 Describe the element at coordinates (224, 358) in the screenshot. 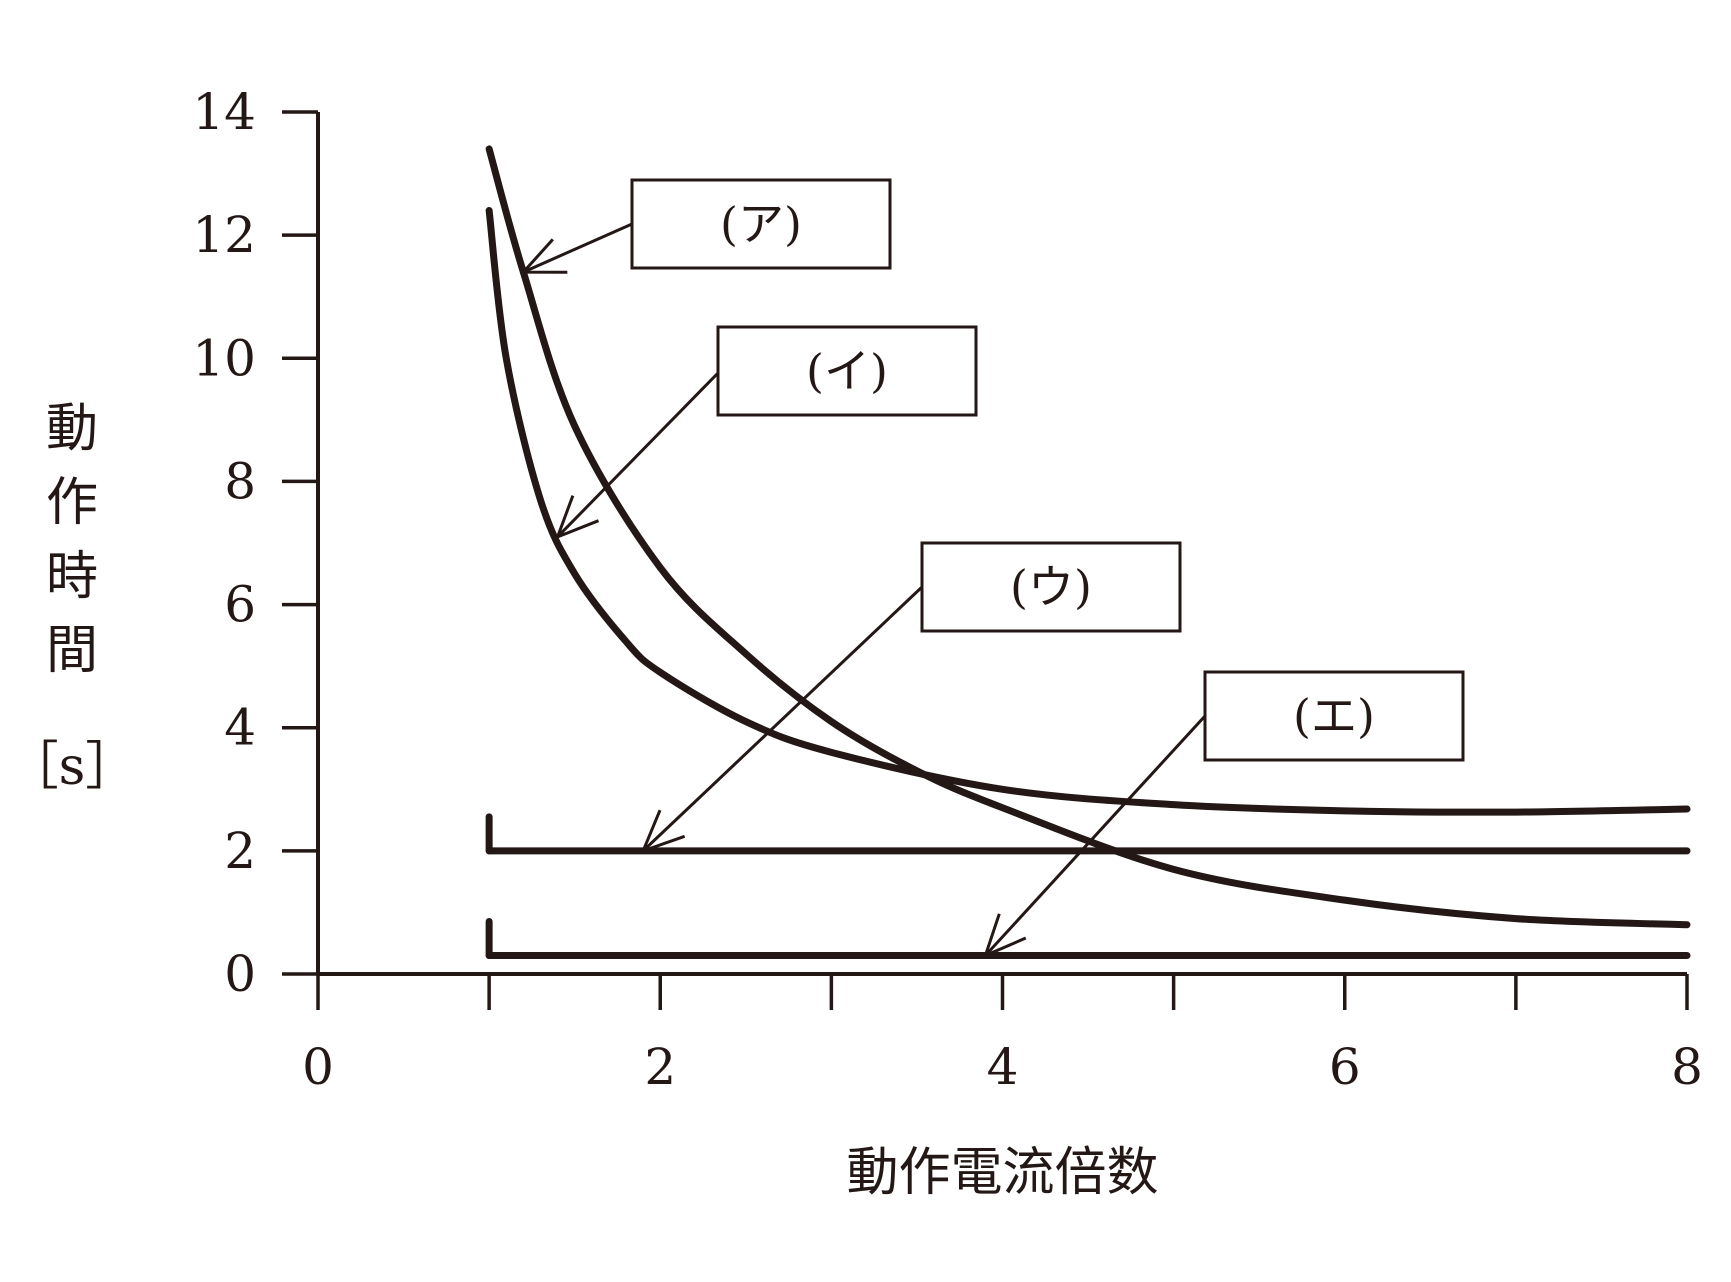

I see `y-tick-label: 10` at that location.